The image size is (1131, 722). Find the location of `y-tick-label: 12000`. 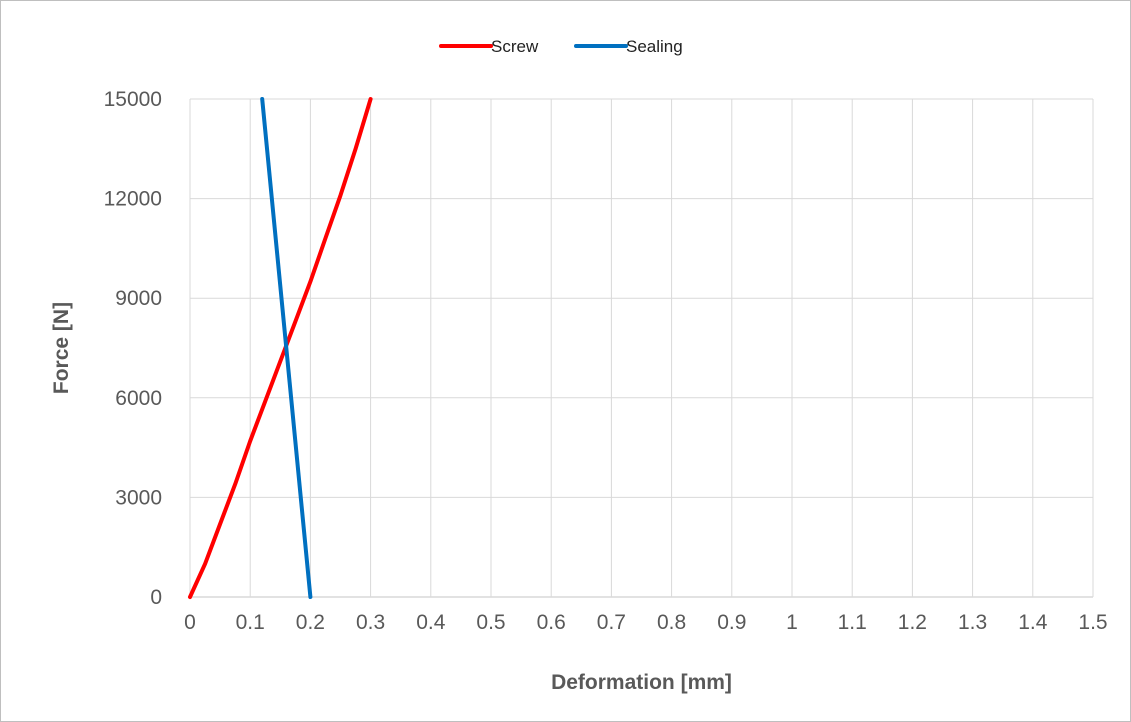

y-tick-label: 12000 is located at coordinates (133, 199).